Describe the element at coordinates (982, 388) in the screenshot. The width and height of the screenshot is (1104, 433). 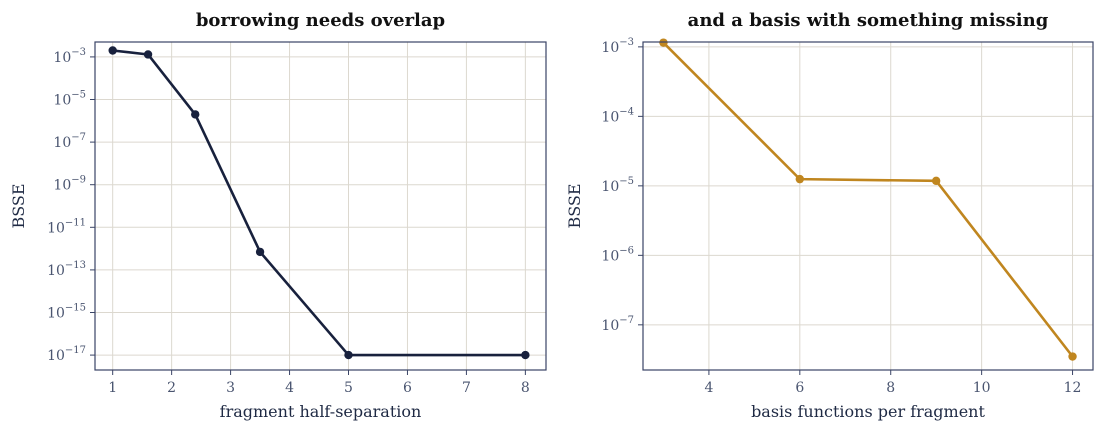
I see `right-x-tick-label: 10` at that location.